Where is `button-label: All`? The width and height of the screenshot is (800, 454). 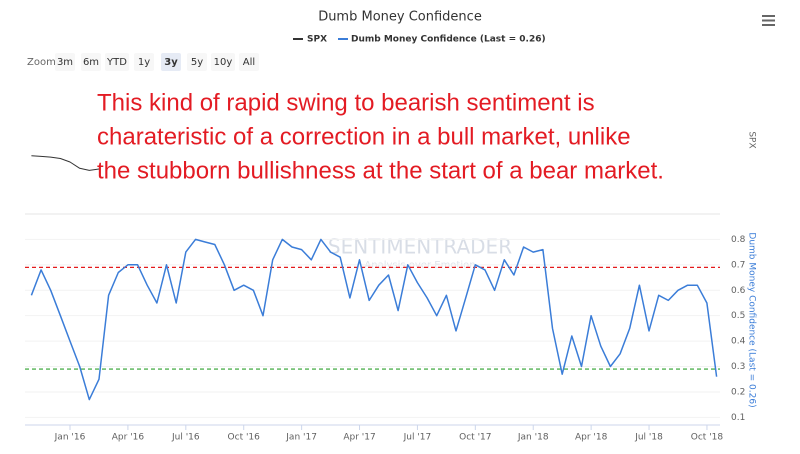 button-label: All is located at coordinates (249, 62).